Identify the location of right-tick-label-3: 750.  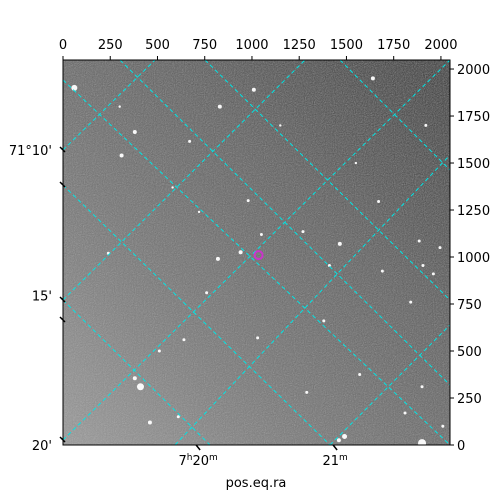
(469, 305).